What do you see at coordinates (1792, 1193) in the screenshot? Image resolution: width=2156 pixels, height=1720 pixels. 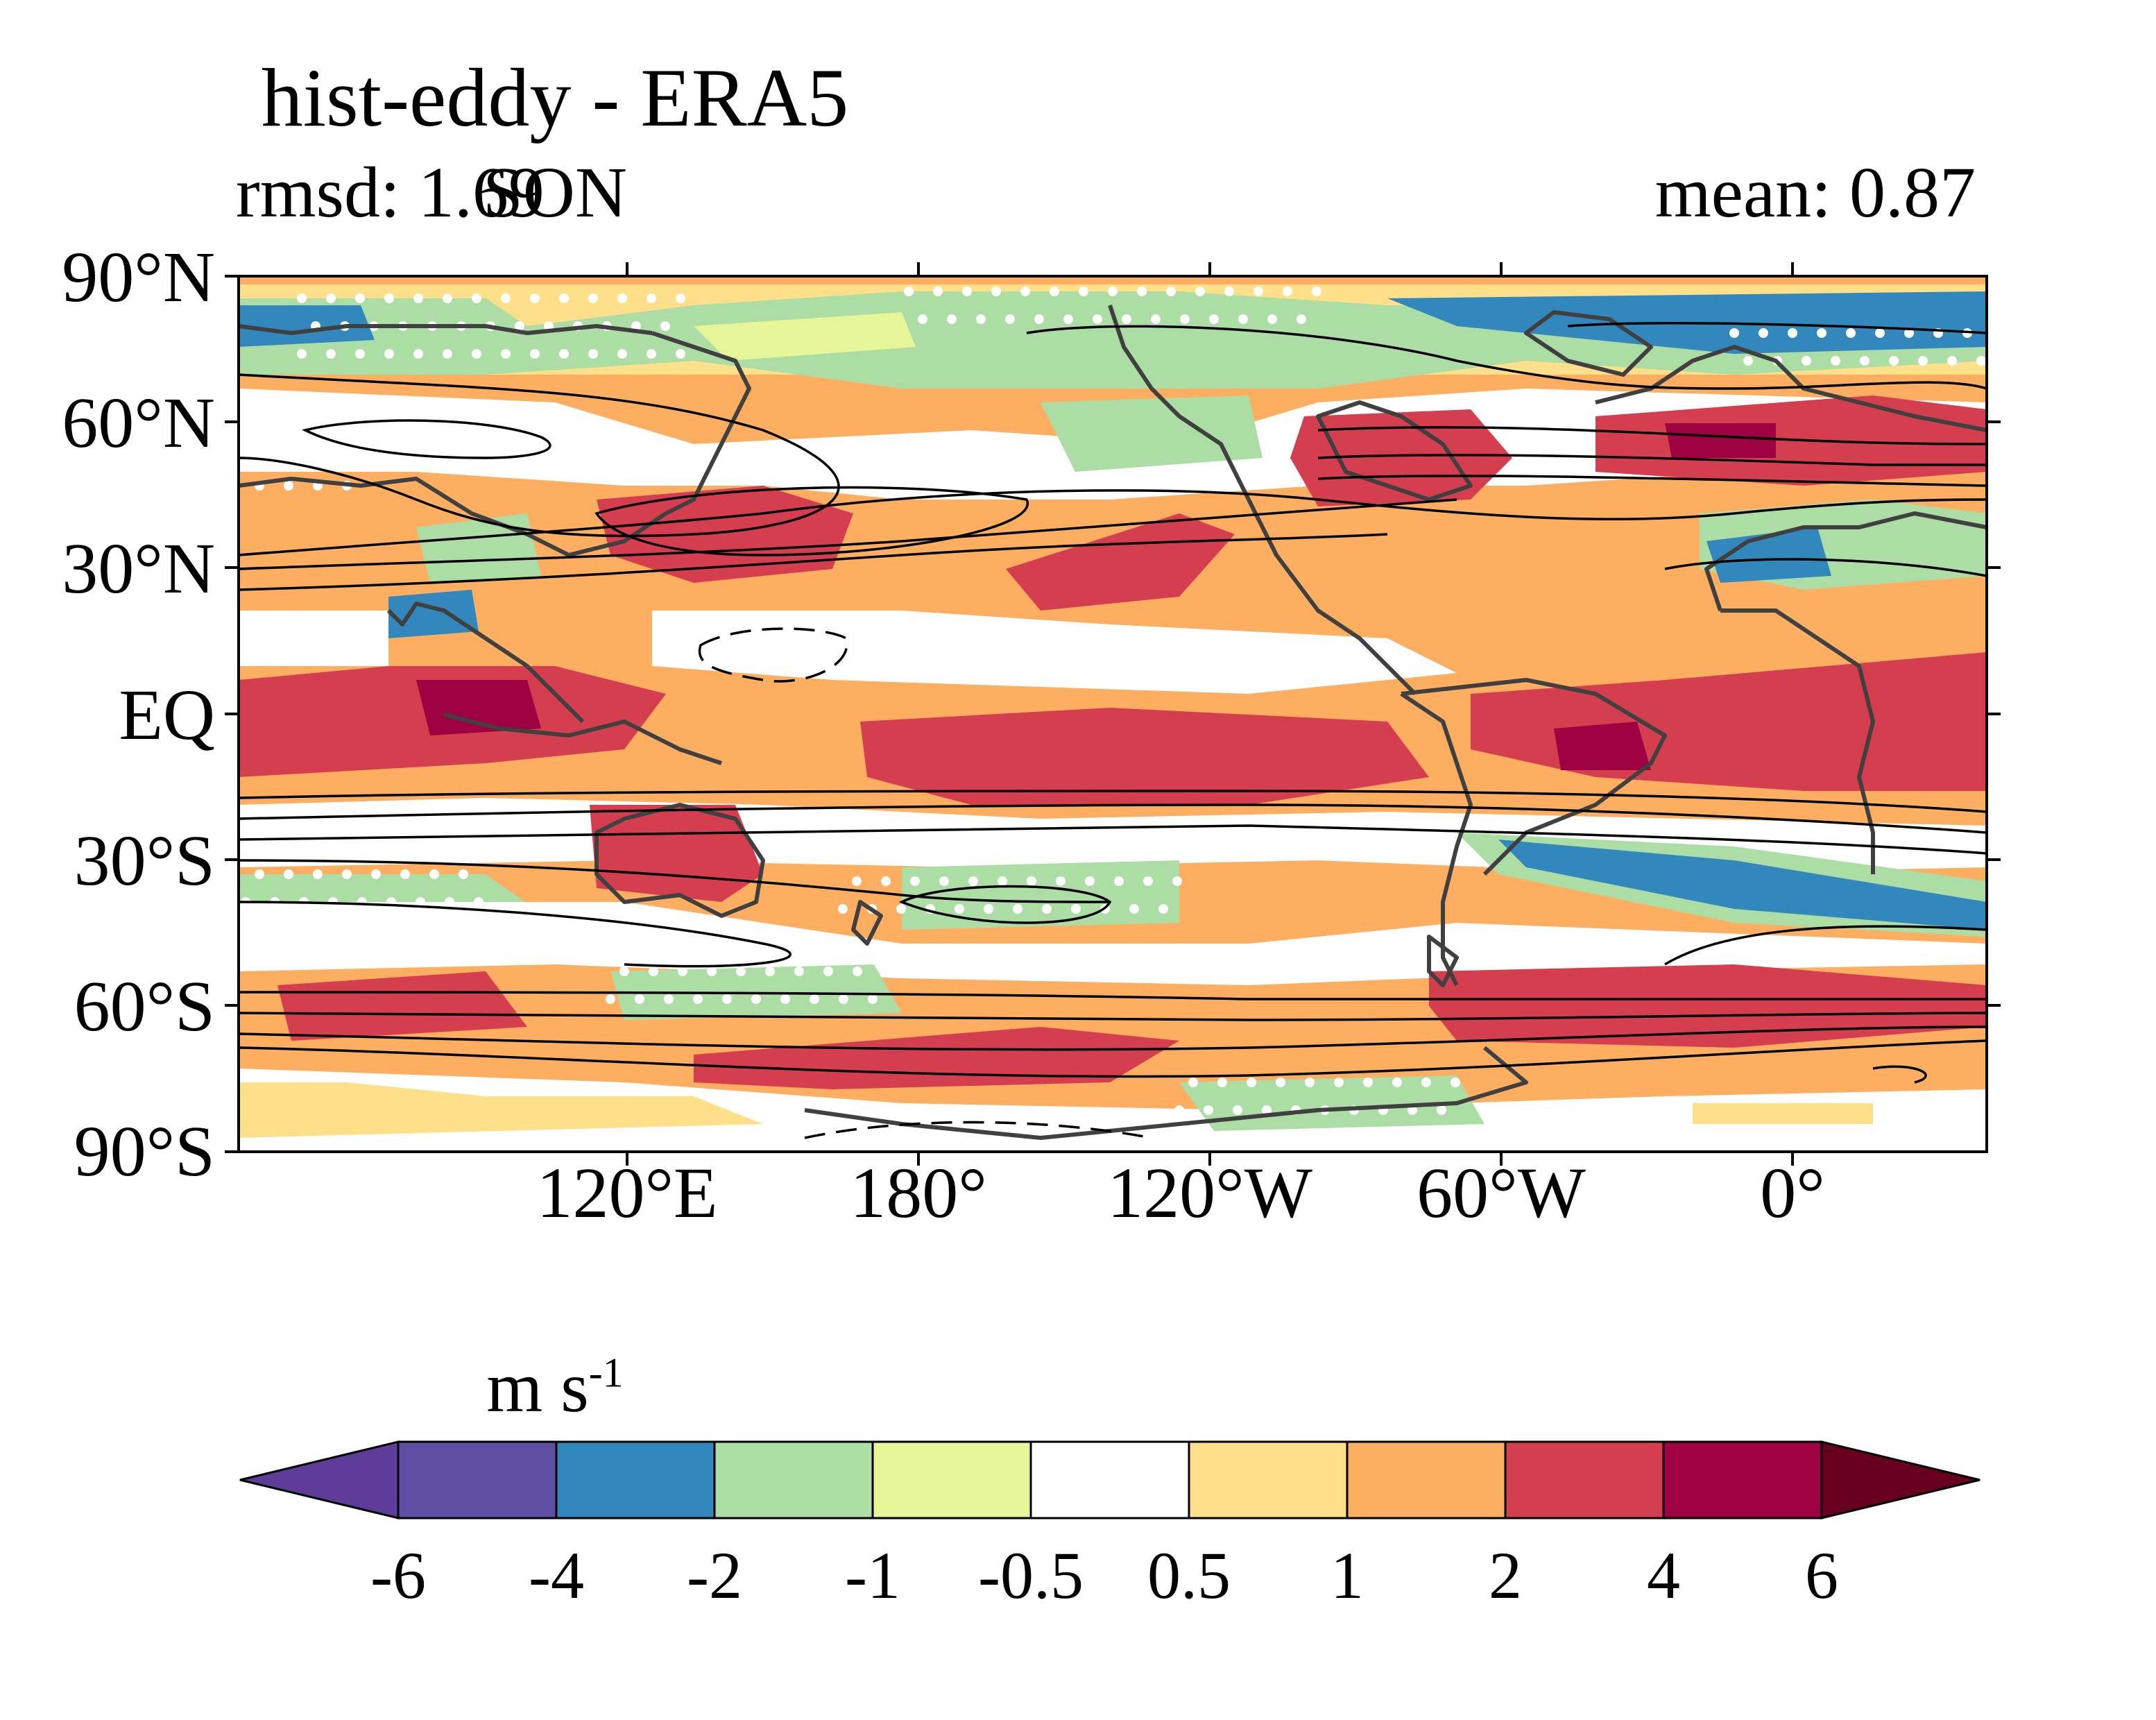 I see `lon-label-0: 0°` at bounding box center [1792, 1193].